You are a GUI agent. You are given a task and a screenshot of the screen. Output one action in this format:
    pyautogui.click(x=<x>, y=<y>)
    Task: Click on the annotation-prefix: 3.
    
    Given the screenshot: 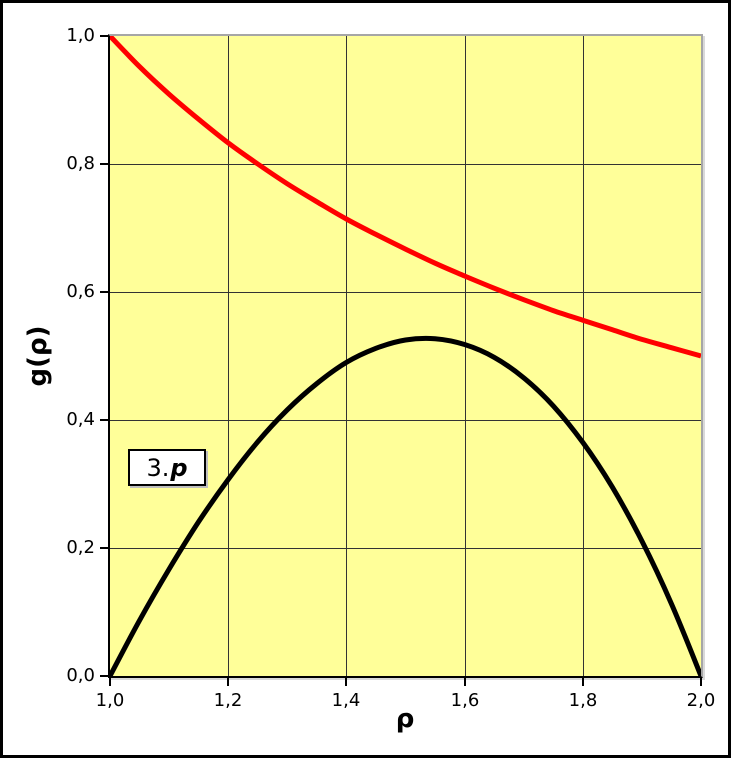 What is the action you would take?
    pyautogui.click(x=158, y=467)
    